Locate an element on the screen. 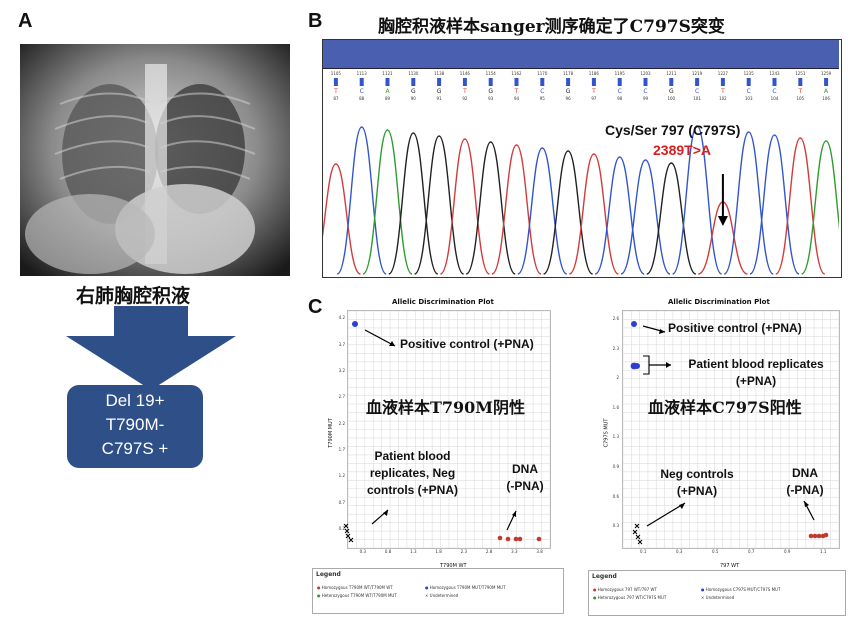  x-tick-label: 0.3 is located at coordinates (679, 551).